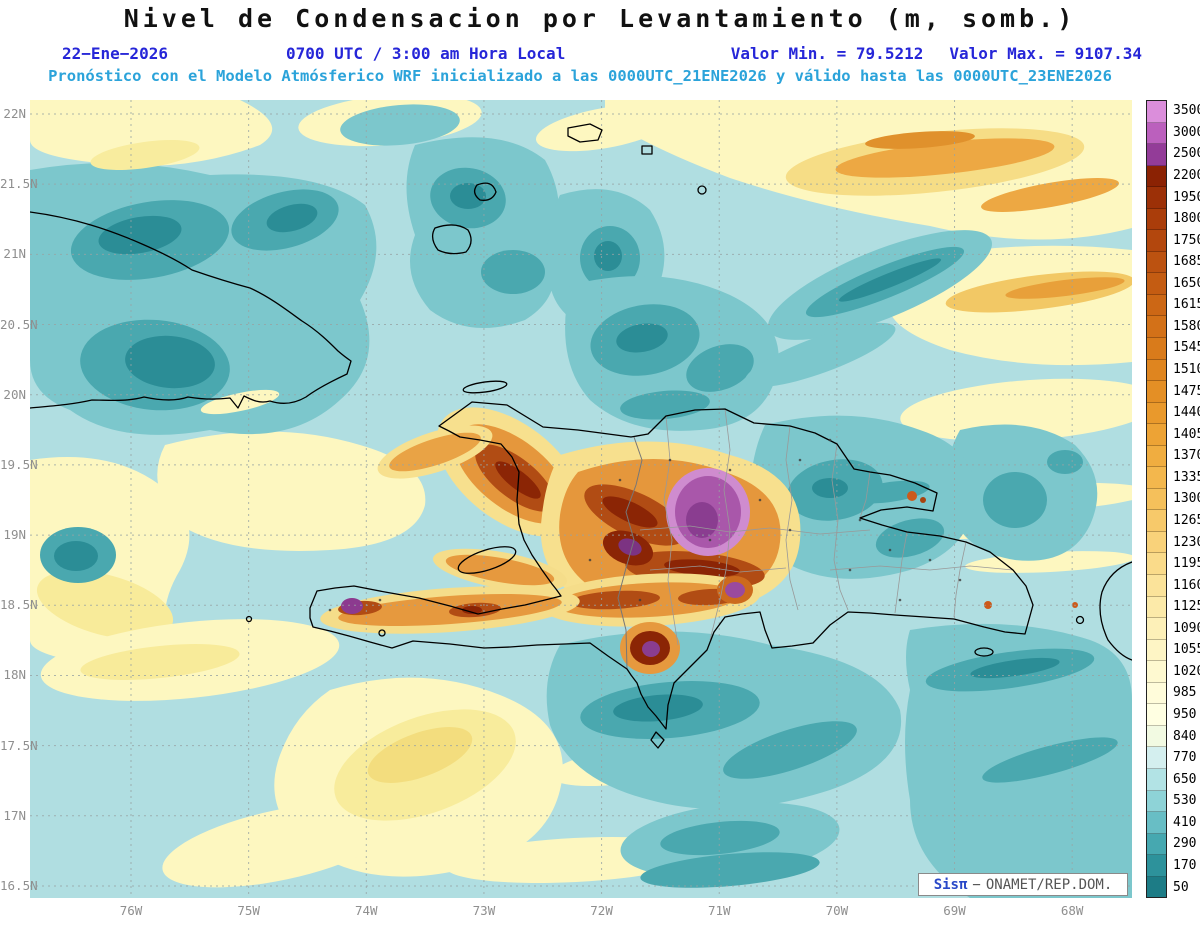 Image resolution: width=1200 pixels, height=927 pixels. What do you see at coordinates (954, 910) in the screenshot?
I see `lon-tick: 69W` at bounding box center [954, 910].